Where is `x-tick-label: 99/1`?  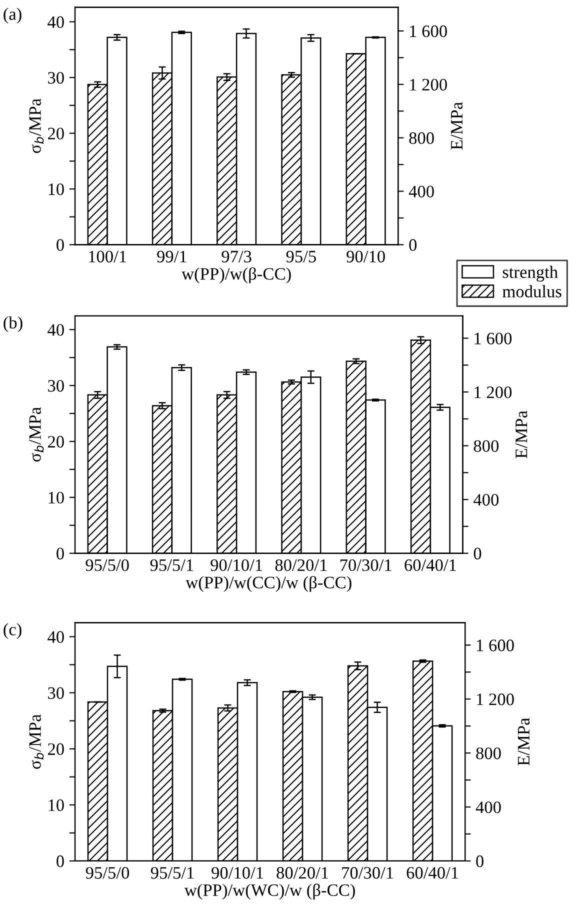 x-tick-label: 99/1 is located at coordinates (171, 256).